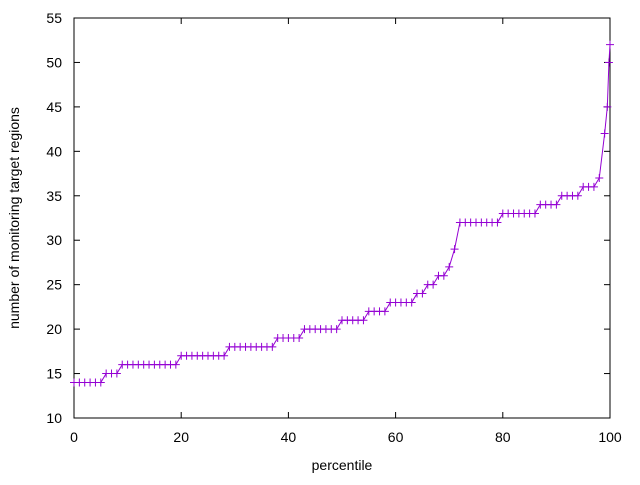  Describe the element at coordinates (54, 151) in the screenshot. I see `y-tick-label: 40` at that location.